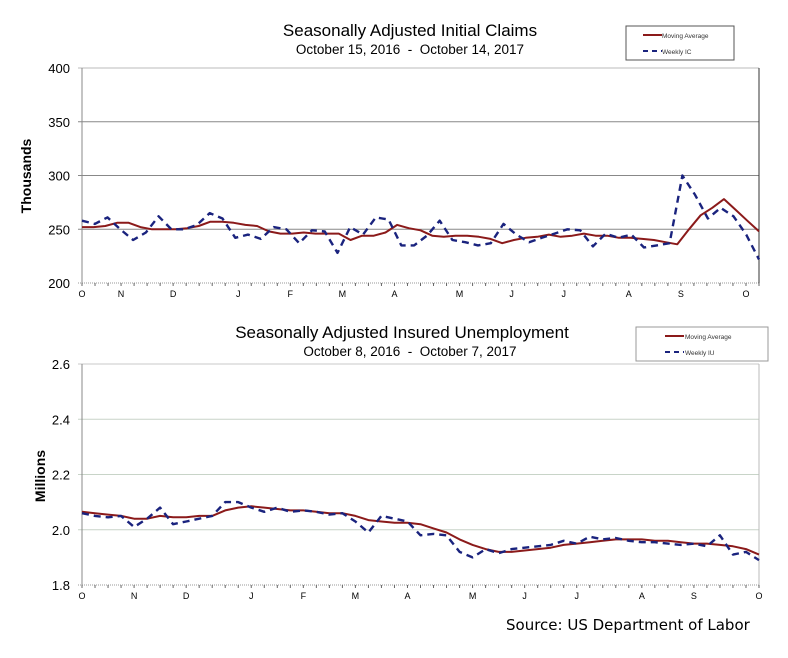 Image resolution: width=788 pixels, height=658 pixels. What do you see at coordinates (59, 68) in the screenshot?
I see `y-tick-label: 400` at bounding box center [59, 68].